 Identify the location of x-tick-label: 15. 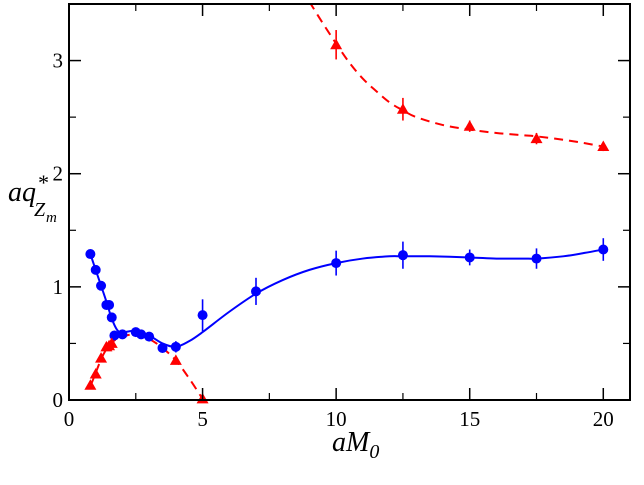
(469, 419).